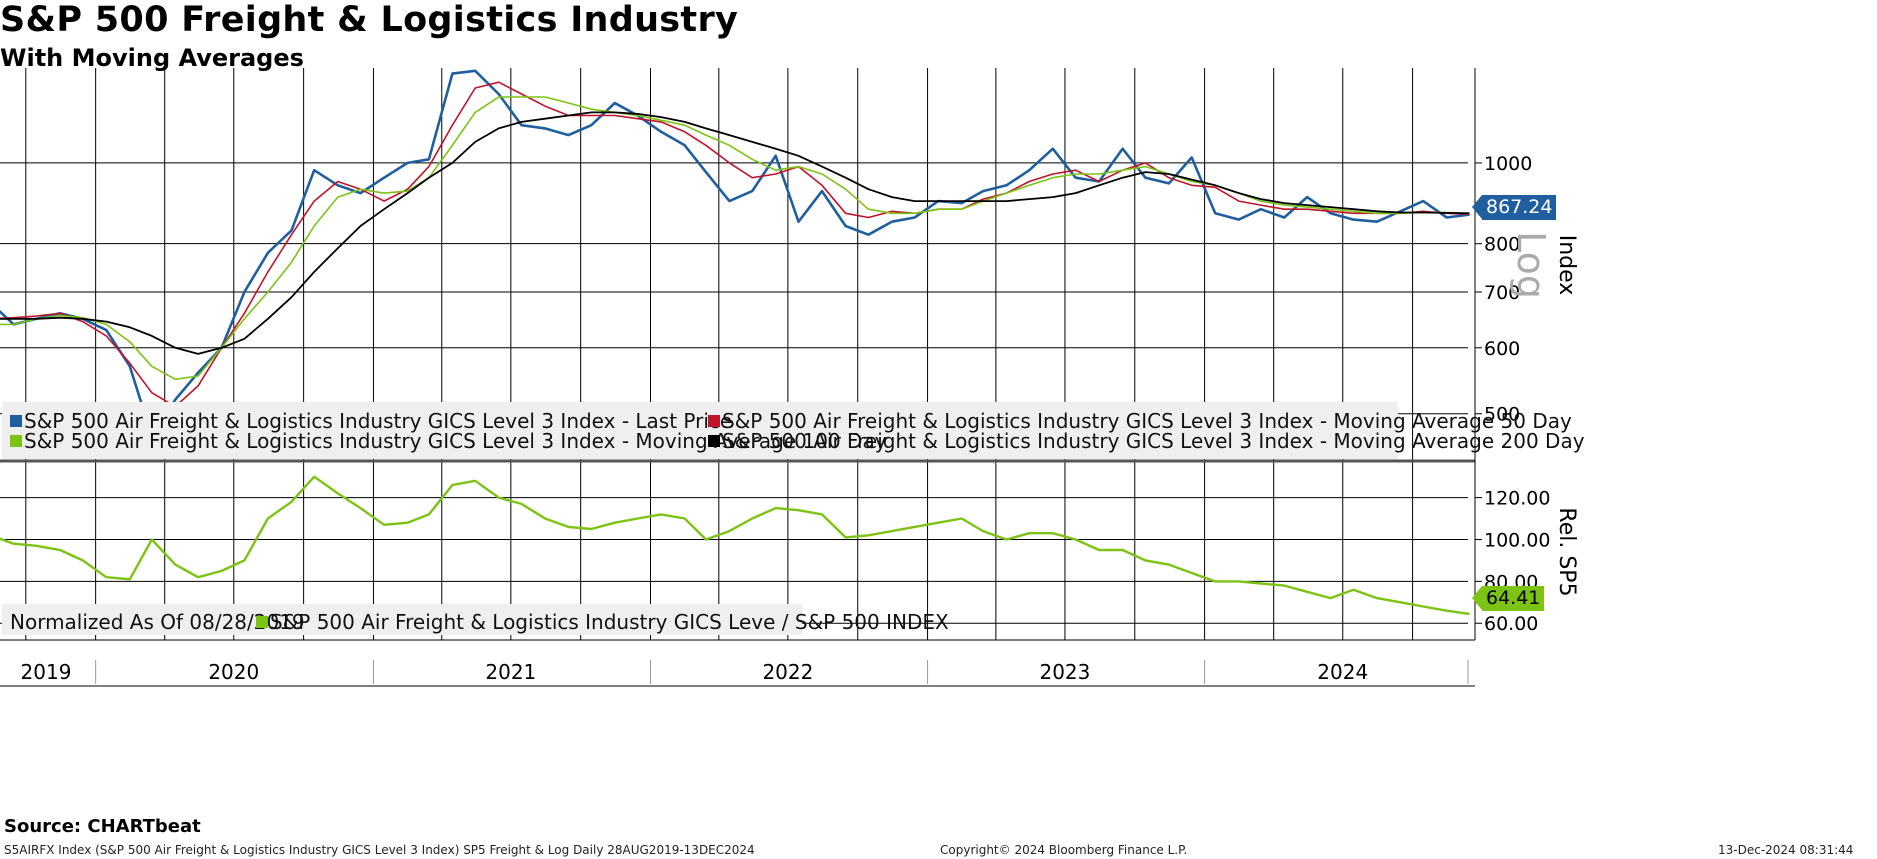 This screenshot has width=1877, height=859. Describe the element at coordinates (1502, 293) in the screenshot. I see `y-tick-label: 700` at that location.